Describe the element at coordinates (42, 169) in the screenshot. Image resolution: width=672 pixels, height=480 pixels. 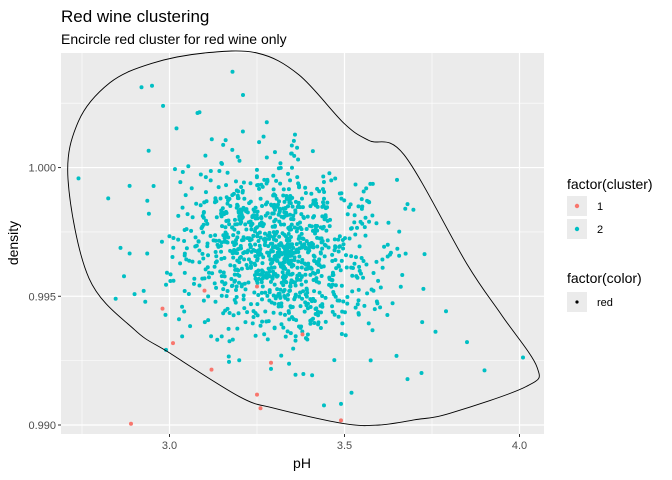
I see `y-tick-label: 1.000` at that location.